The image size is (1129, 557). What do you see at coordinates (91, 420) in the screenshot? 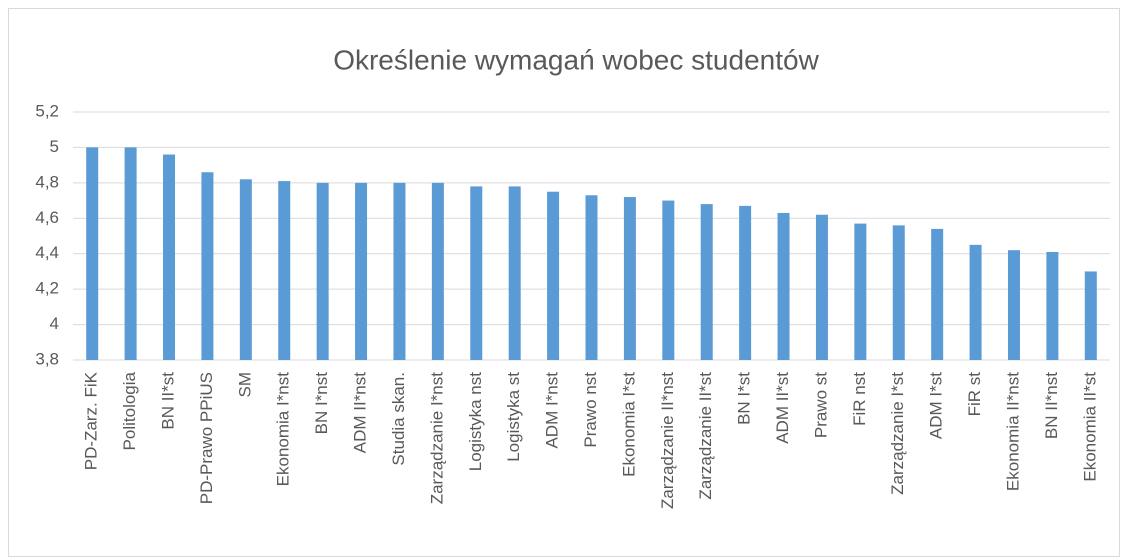
I see `x-tick-label: PD-Zarz. FiK` at bounding box center [91, 420].